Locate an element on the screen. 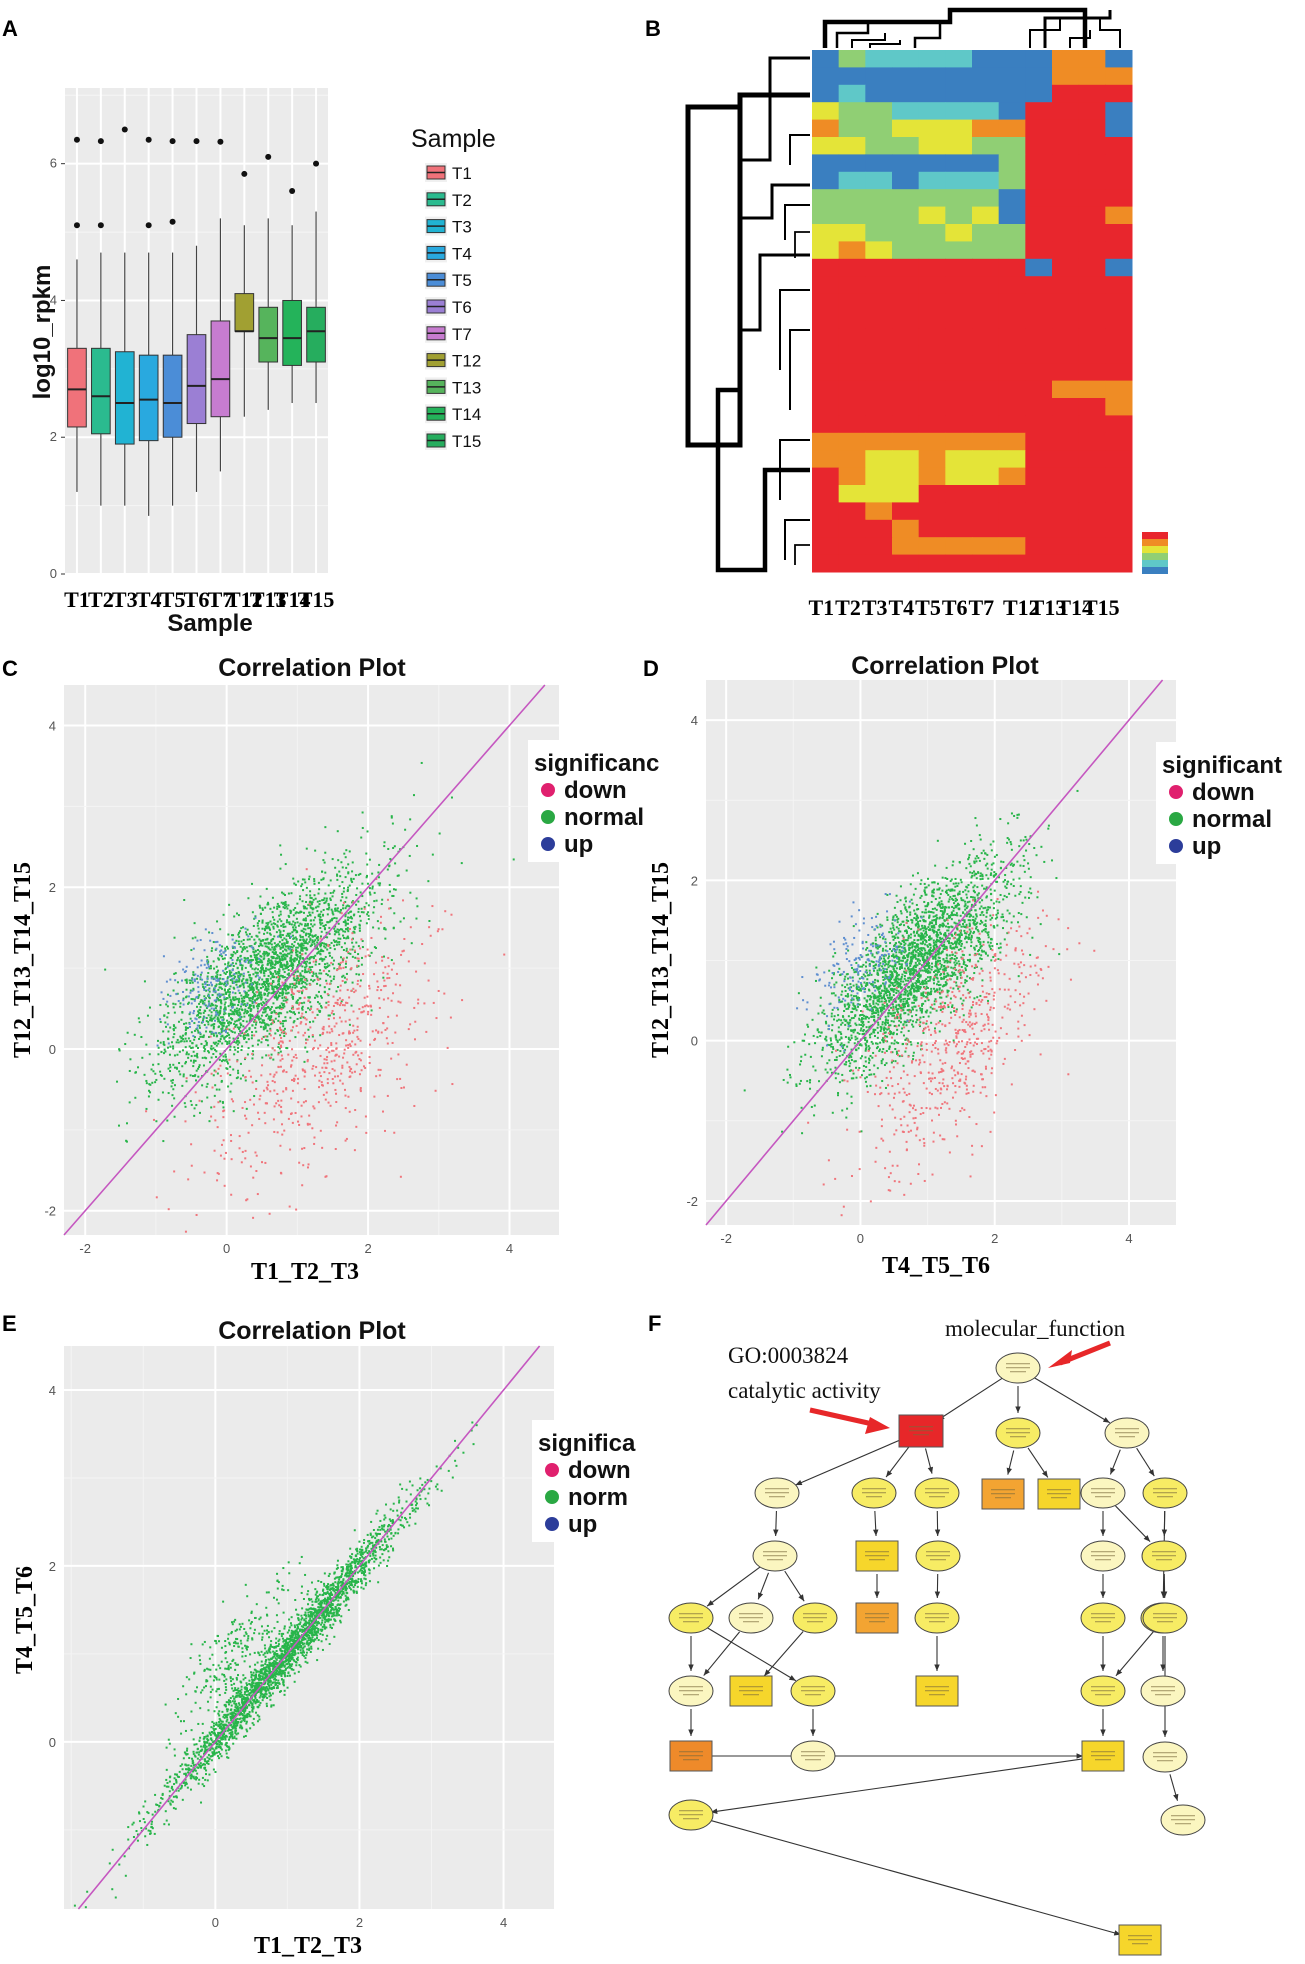 The image size is (1305, 1964). boxplot-legend-title: Sample is located at coordinates (453, 139).